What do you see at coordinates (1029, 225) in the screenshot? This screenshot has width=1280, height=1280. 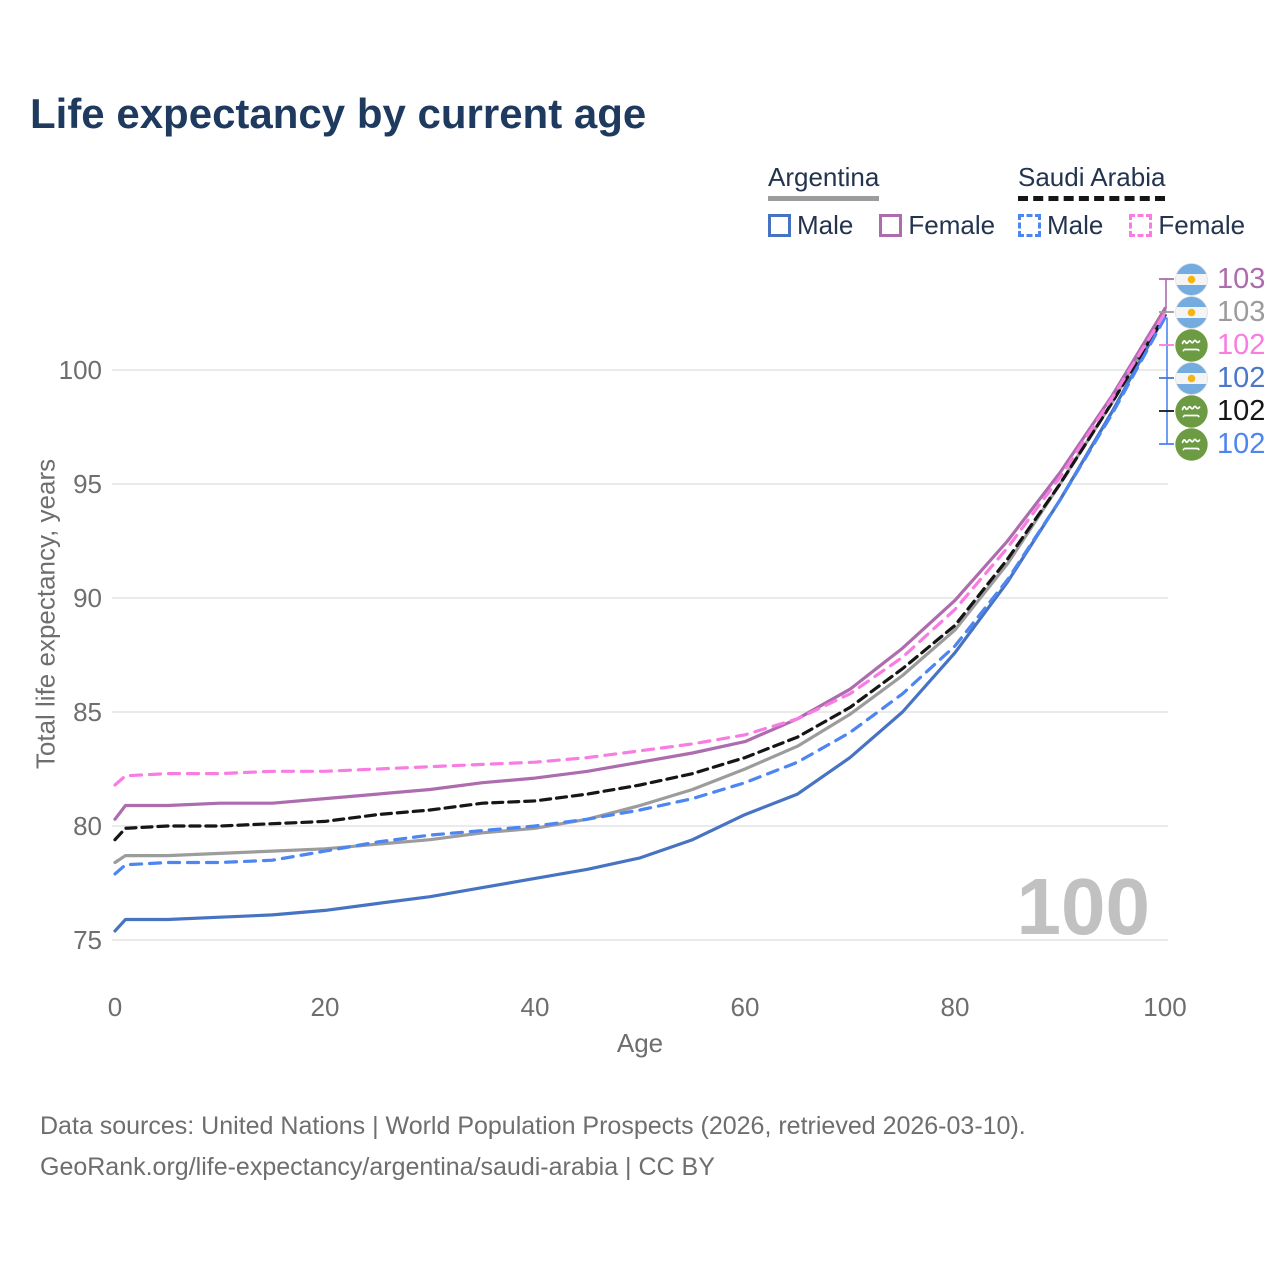 I see `saudi-male-swatch-icon` at bounding box center [1029, 225].